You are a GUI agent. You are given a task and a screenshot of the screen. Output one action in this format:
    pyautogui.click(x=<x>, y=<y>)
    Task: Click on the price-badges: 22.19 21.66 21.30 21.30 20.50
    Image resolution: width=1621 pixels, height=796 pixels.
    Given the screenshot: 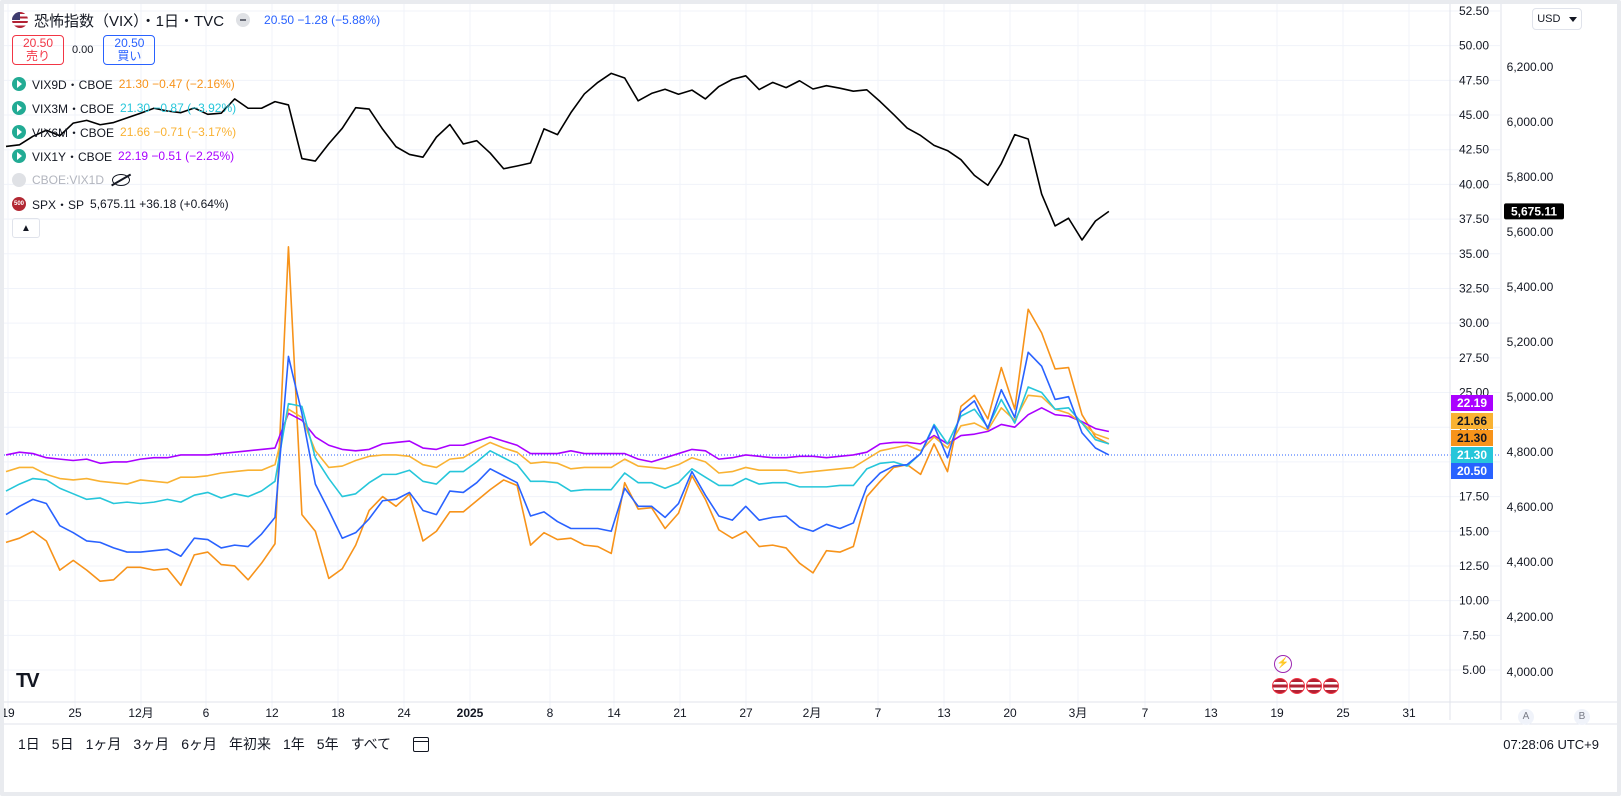 What is the action you would take?
    pyautogui.click(x=1472, y=437)
    